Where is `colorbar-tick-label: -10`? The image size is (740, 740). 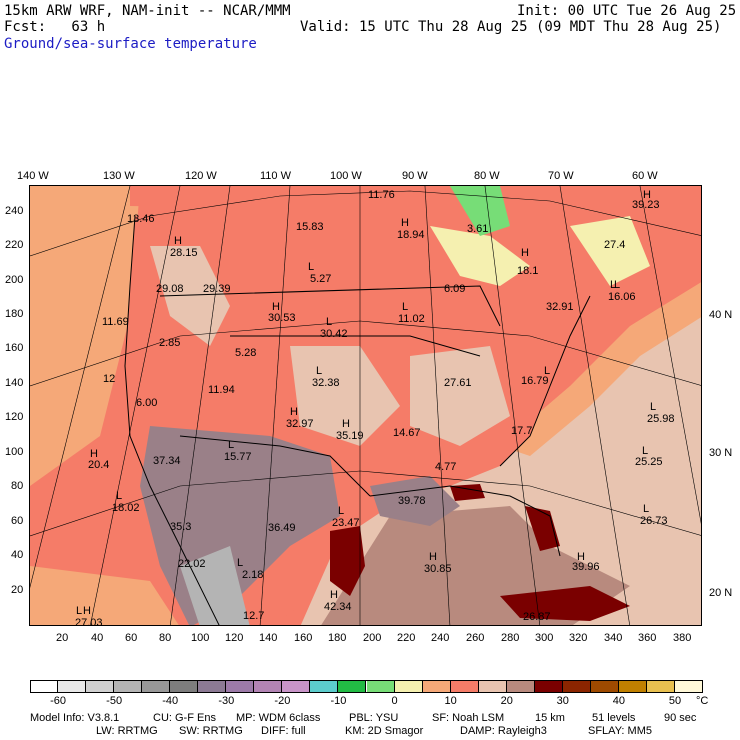
colorbar-tick-label: -10 is located at coordinates (338, 701).